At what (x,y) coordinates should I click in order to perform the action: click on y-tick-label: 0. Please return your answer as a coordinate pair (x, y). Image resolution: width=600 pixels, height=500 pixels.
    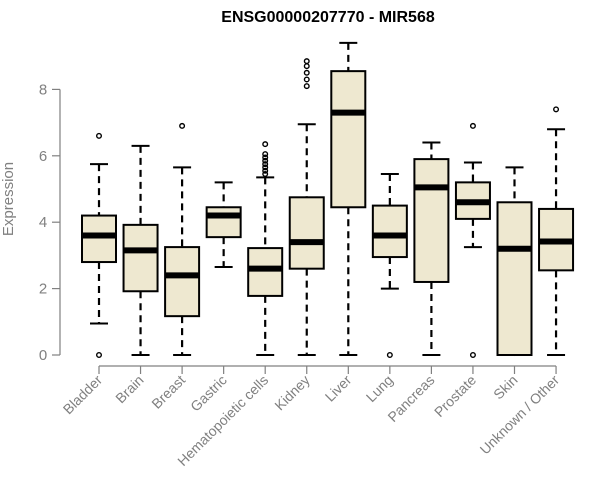
    Looking at the image, I should click on (43, 355).